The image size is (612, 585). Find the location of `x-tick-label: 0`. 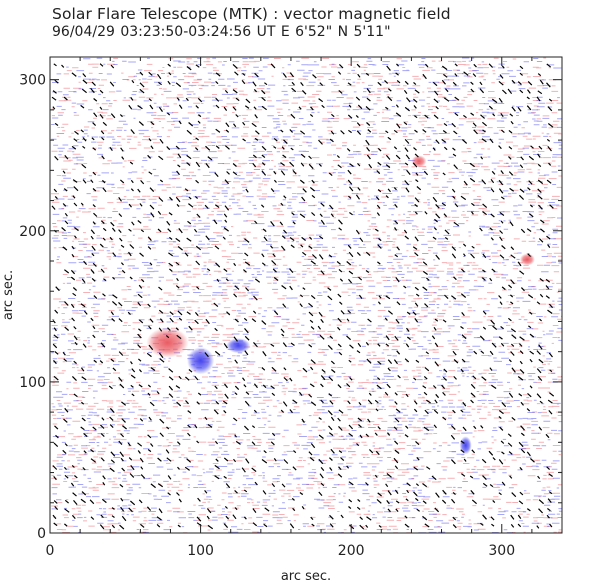

x-tick-label: 0 is located at coordinates (50, 551).